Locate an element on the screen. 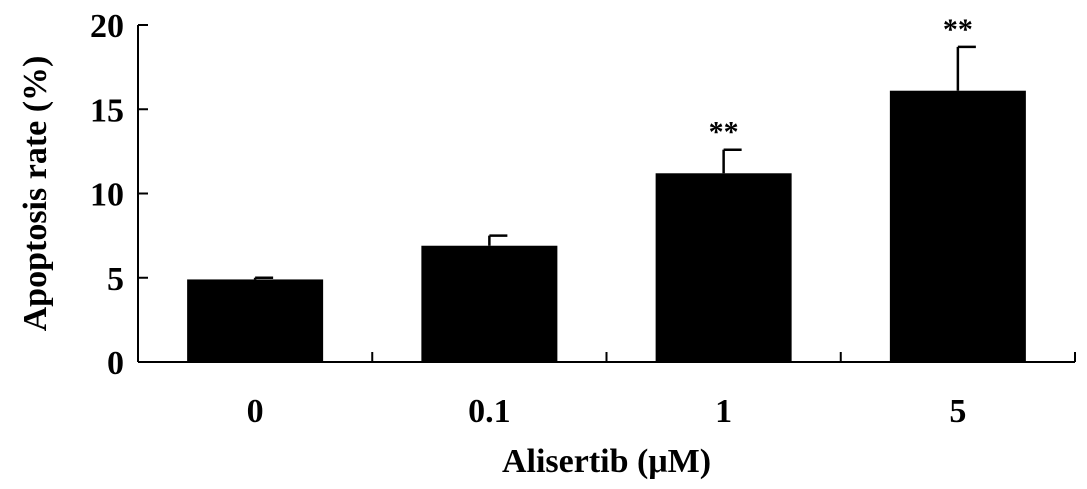 The height and width of the screenshot is (489, 1087). x-axis-title: Alisertib (μM) is located at coordinates (606, 461).